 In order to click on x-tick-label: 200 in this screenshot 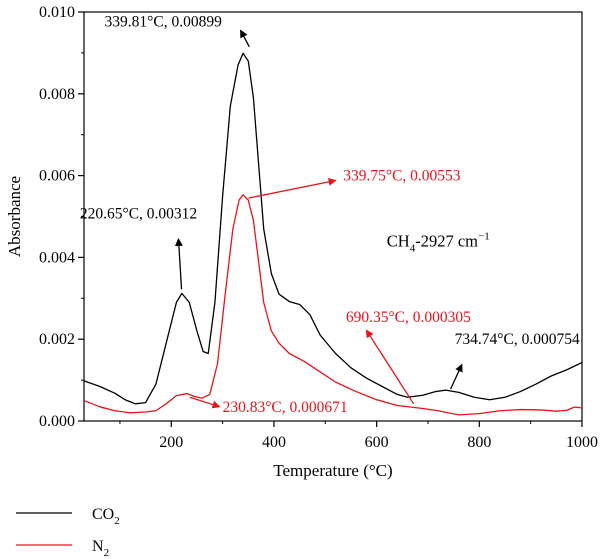, I will do `click(171, 442)`.